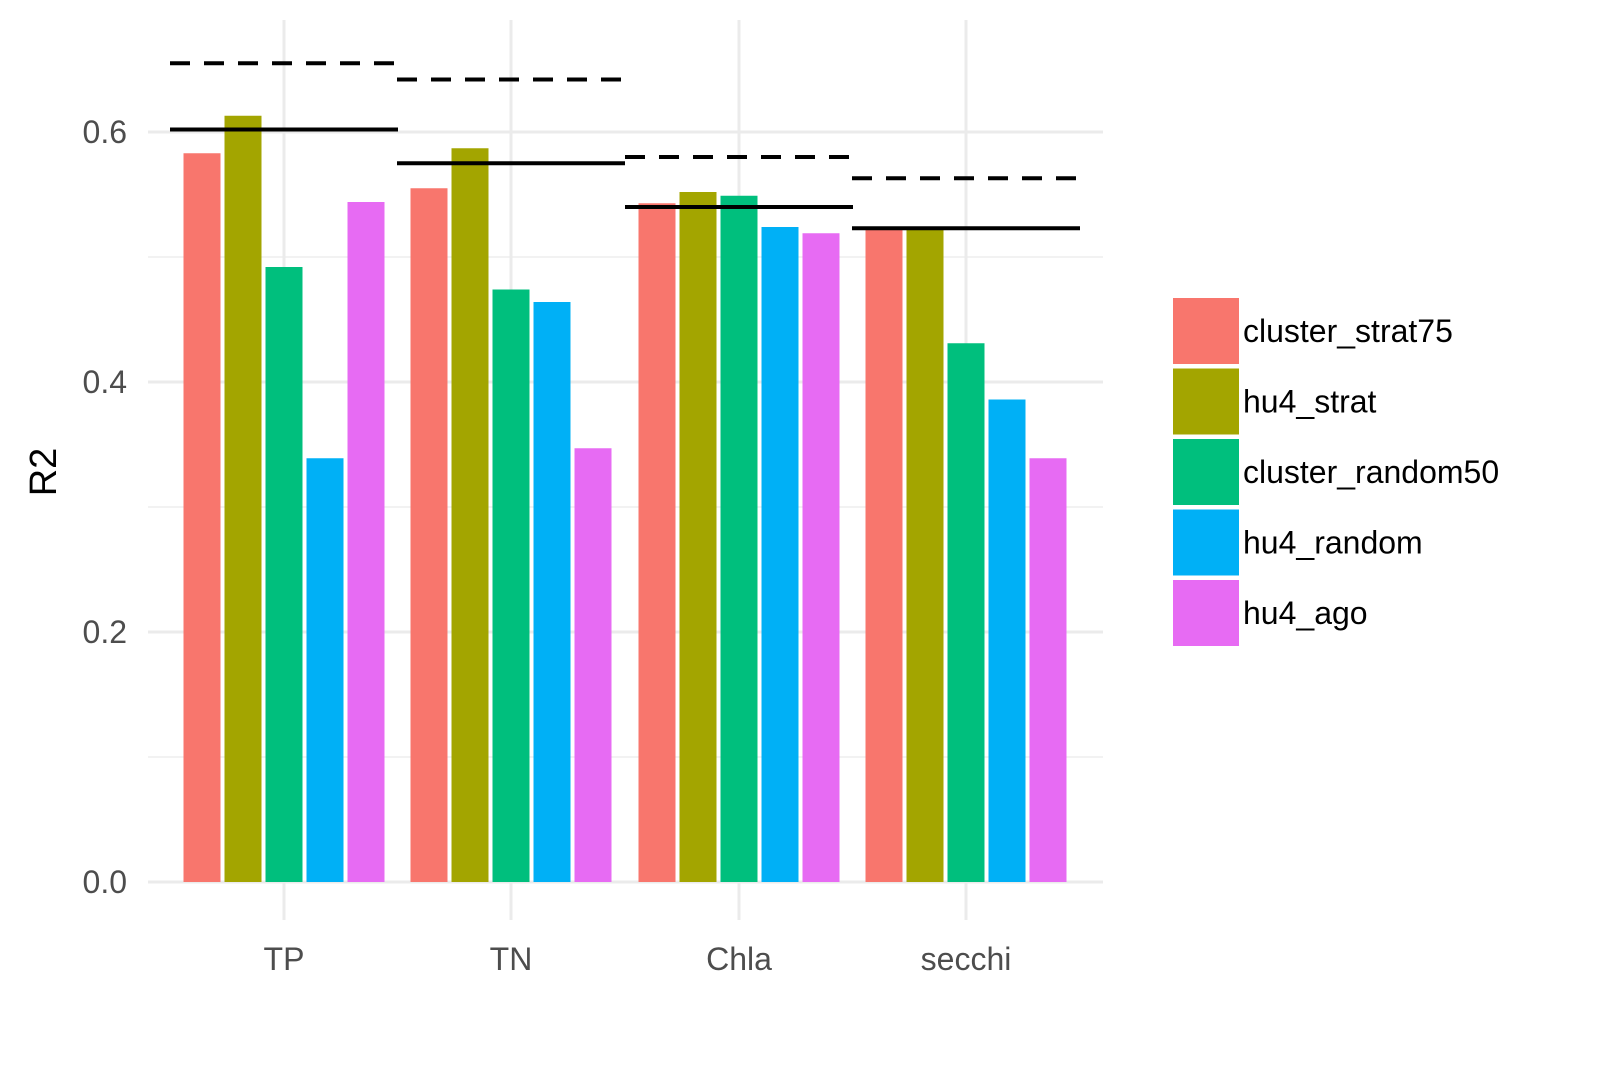  Describe the element at coordinates (821, 557) in the screenshot. I see `bar-hu4_ago-Chla` at that location.